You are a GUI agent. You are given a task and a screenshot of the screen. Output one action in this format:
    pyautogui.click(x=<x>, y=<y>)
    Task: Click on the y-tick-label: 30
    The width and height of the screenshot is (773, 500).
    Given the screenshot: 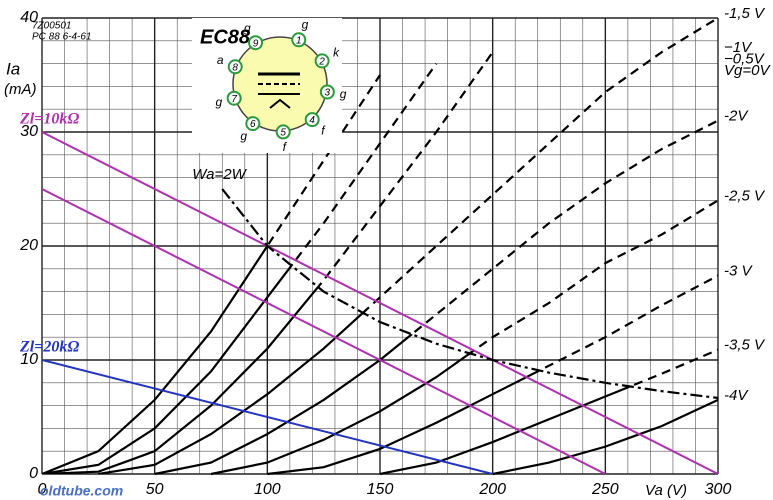 What is the action you would take?
    pyautogui.click(x=29, y=131)
    